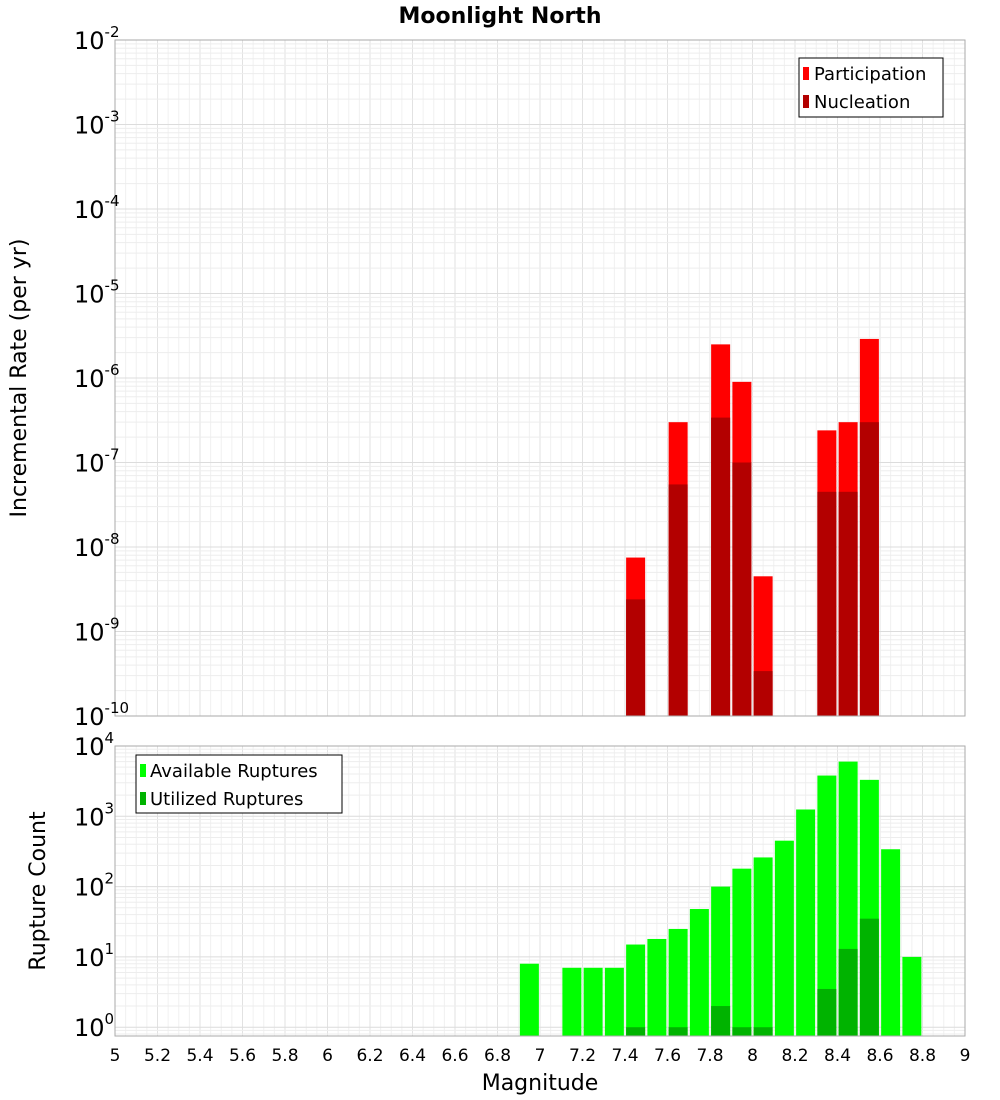  What do you see at coordinates (112, 286) in the screenshot?
I see `y-tick-exponent: -5` at bounding box center [112, 286].